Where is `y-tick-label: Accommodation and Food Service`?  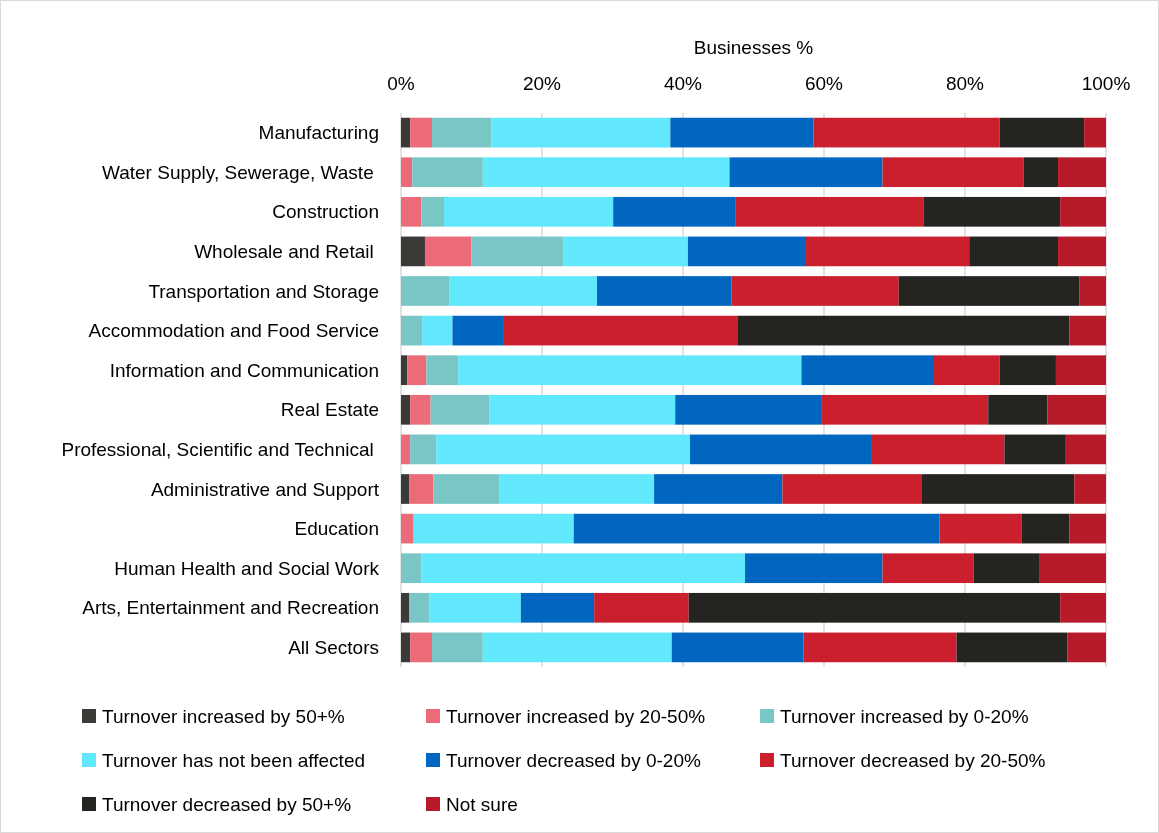 y-tick-label: Accommodation and Food Service is located at coordinates (233, 331).